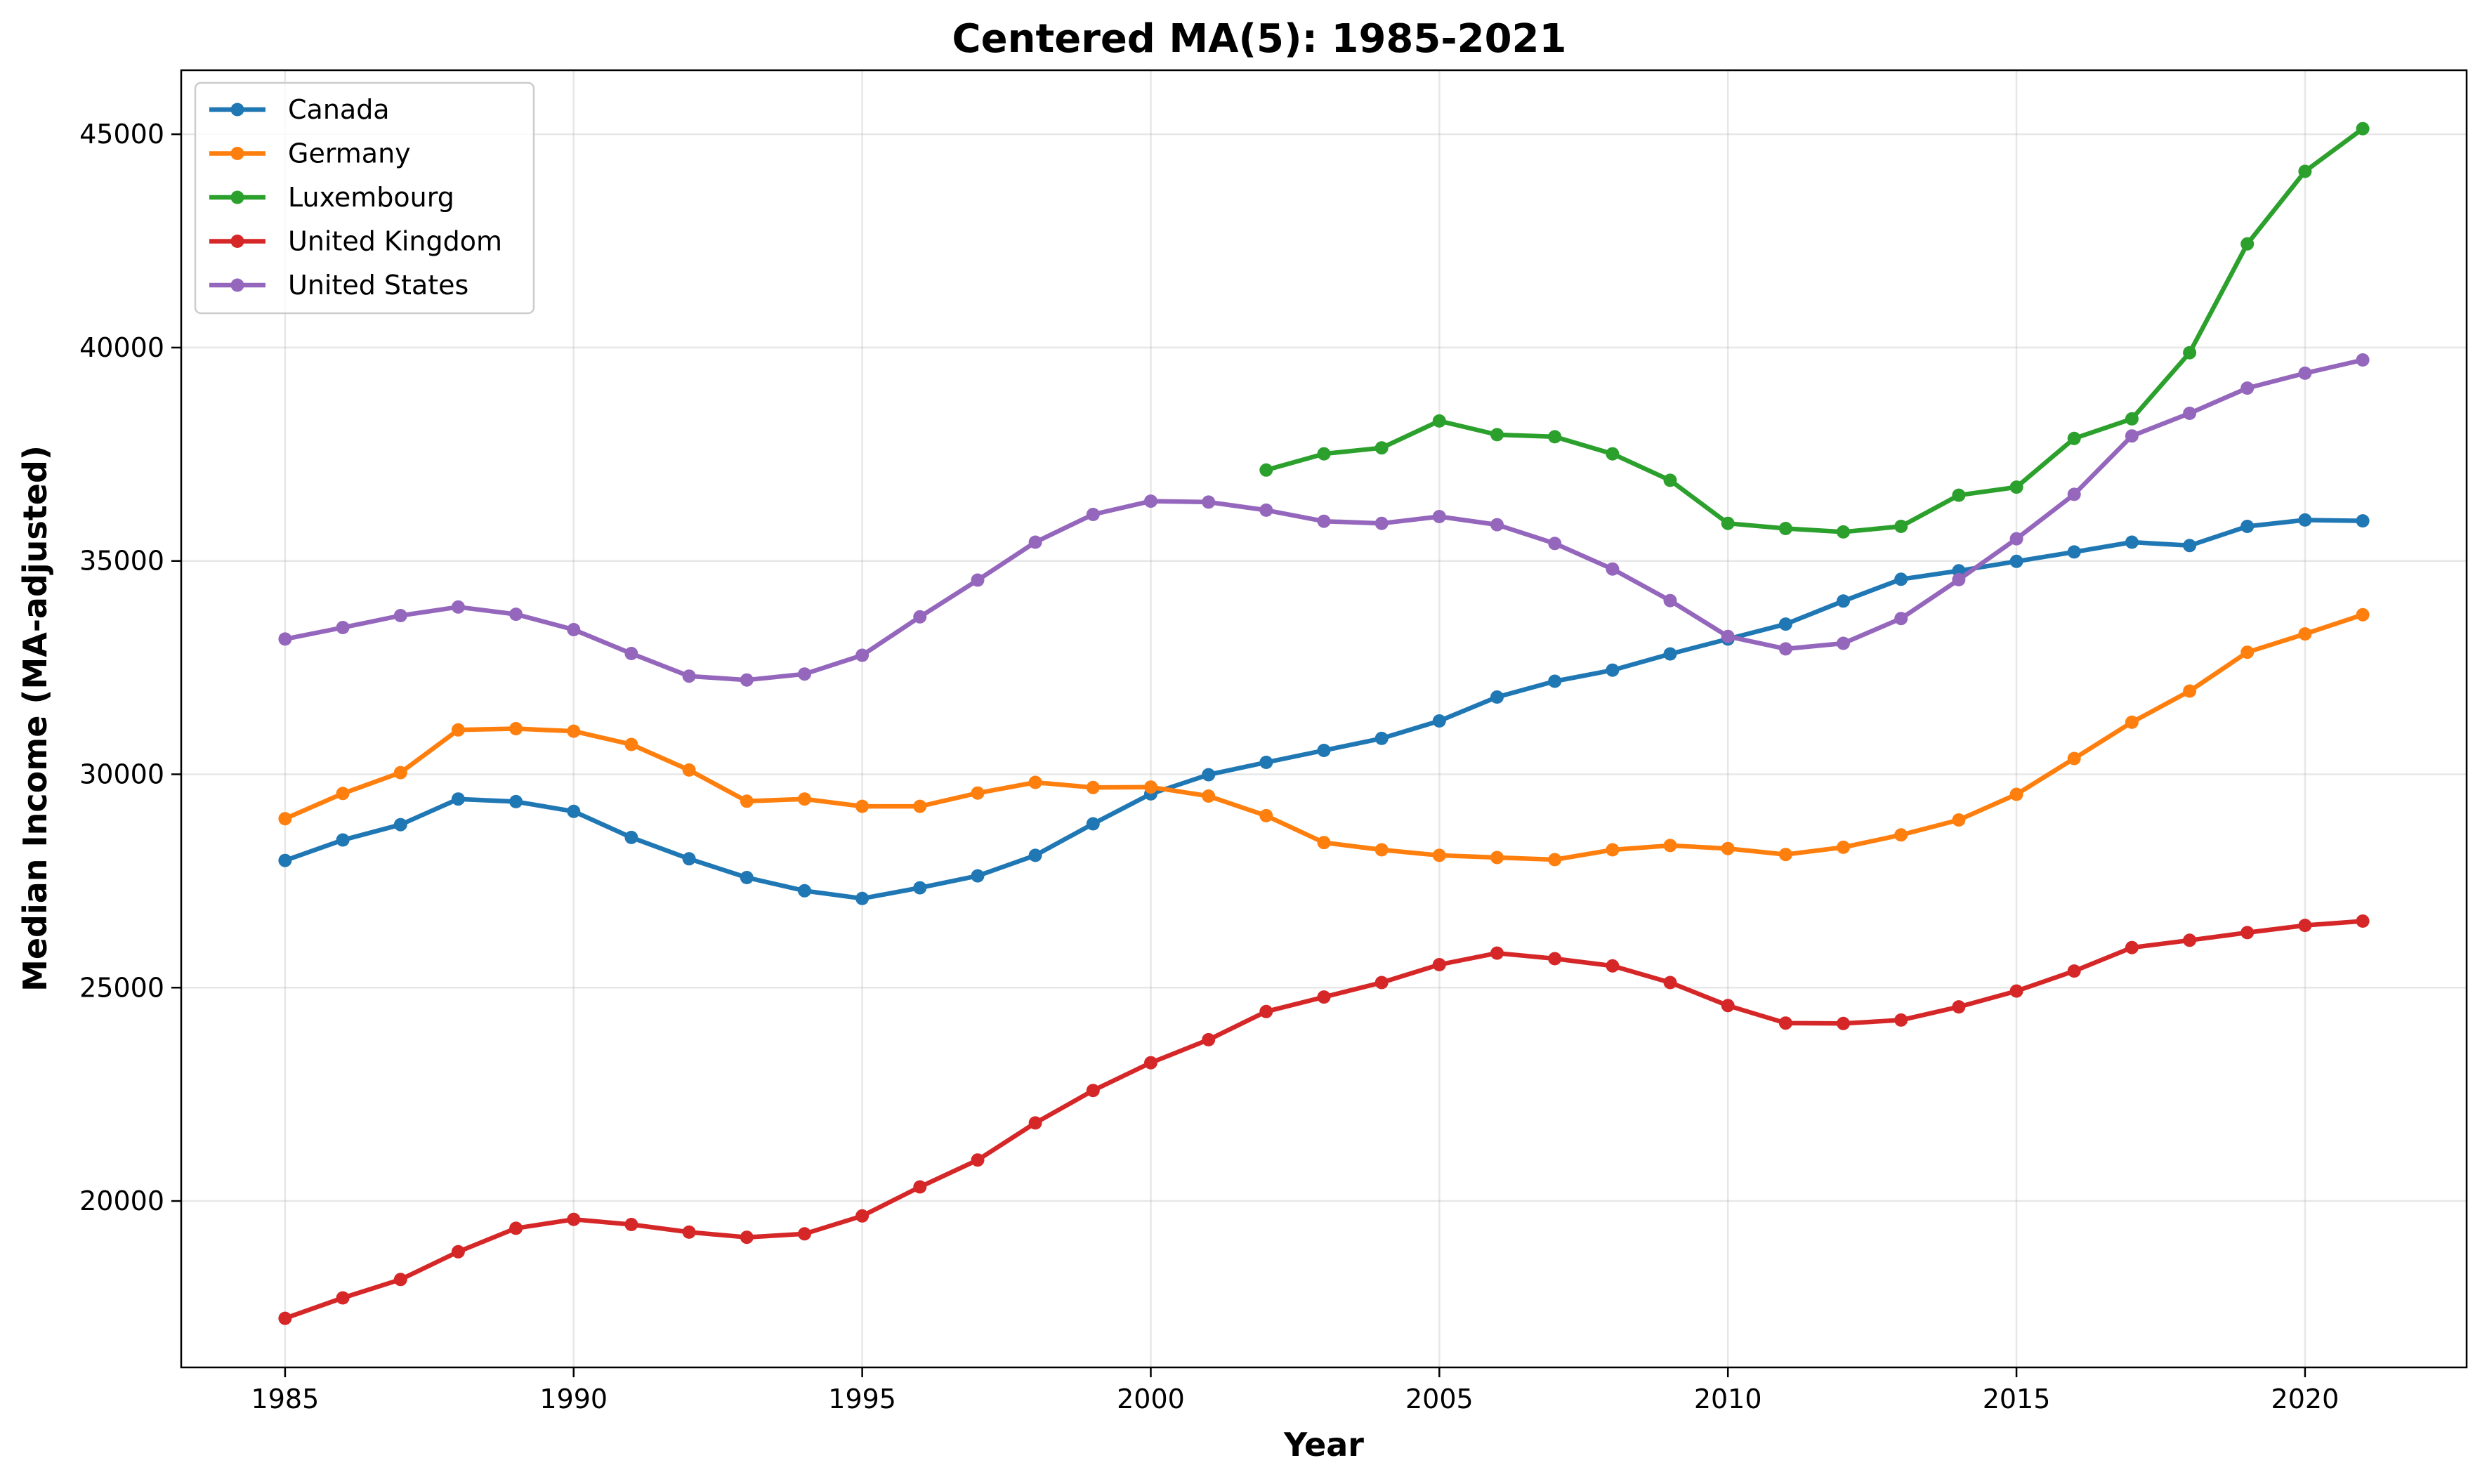 This screenshot has width=2487, height=1484. What do you see at coordinates (355, 241) in the screenshot?
I see `legend-item-united-kingdom: United Kingdom` at bounding box center [355, 241].